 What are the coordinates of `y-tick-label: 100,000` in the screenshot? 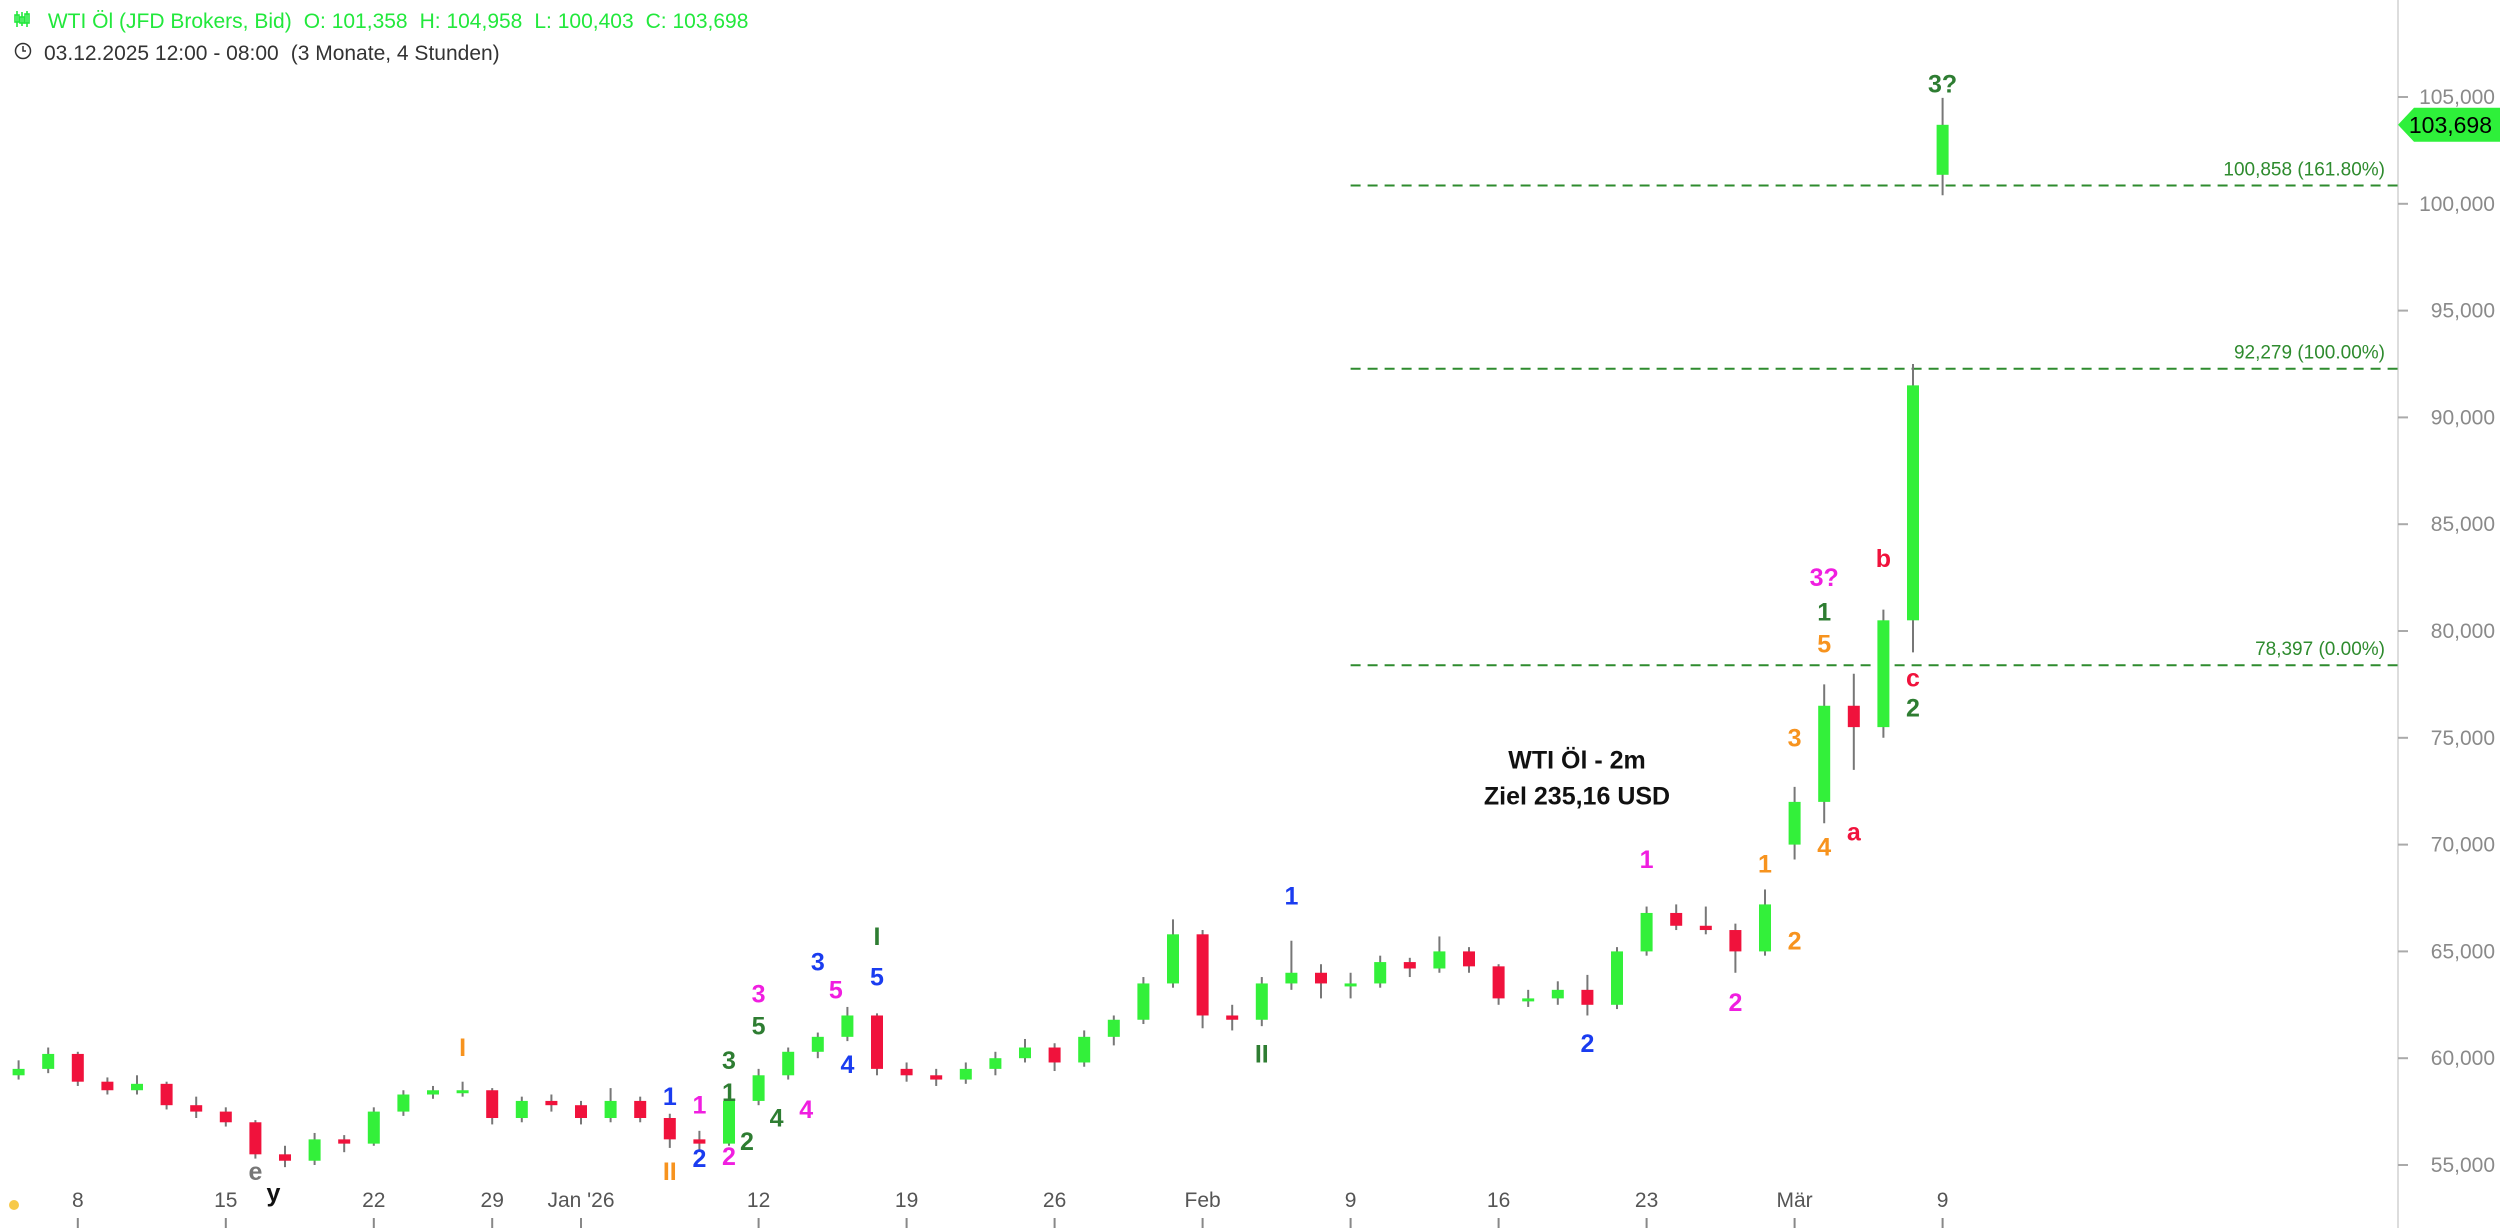 It's located at (2457, 204).